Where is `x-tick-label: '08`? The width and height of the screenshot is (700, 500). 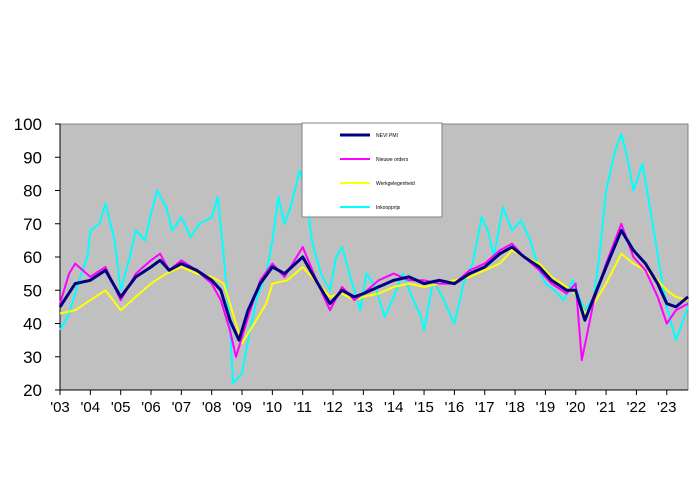 x-tick-label: '08 is located at coordinates (212, 407).